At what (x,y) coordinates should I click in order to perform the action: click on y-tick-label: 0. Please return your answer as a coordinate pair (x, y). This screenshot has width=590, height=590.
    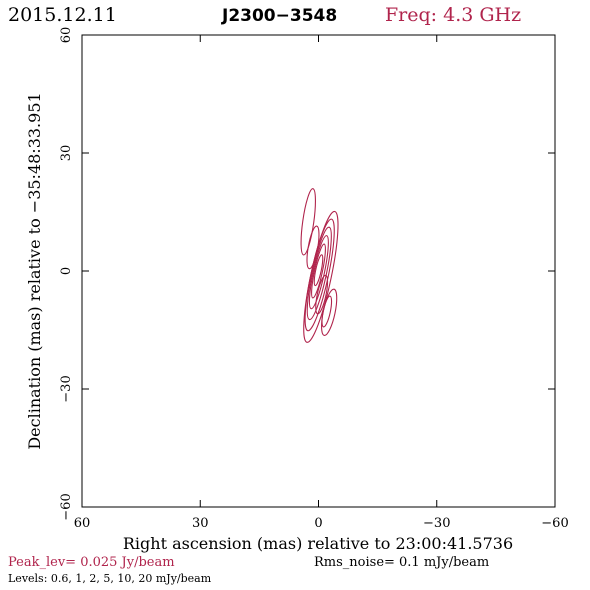
    Looking at the image, I should click on (66, 271).